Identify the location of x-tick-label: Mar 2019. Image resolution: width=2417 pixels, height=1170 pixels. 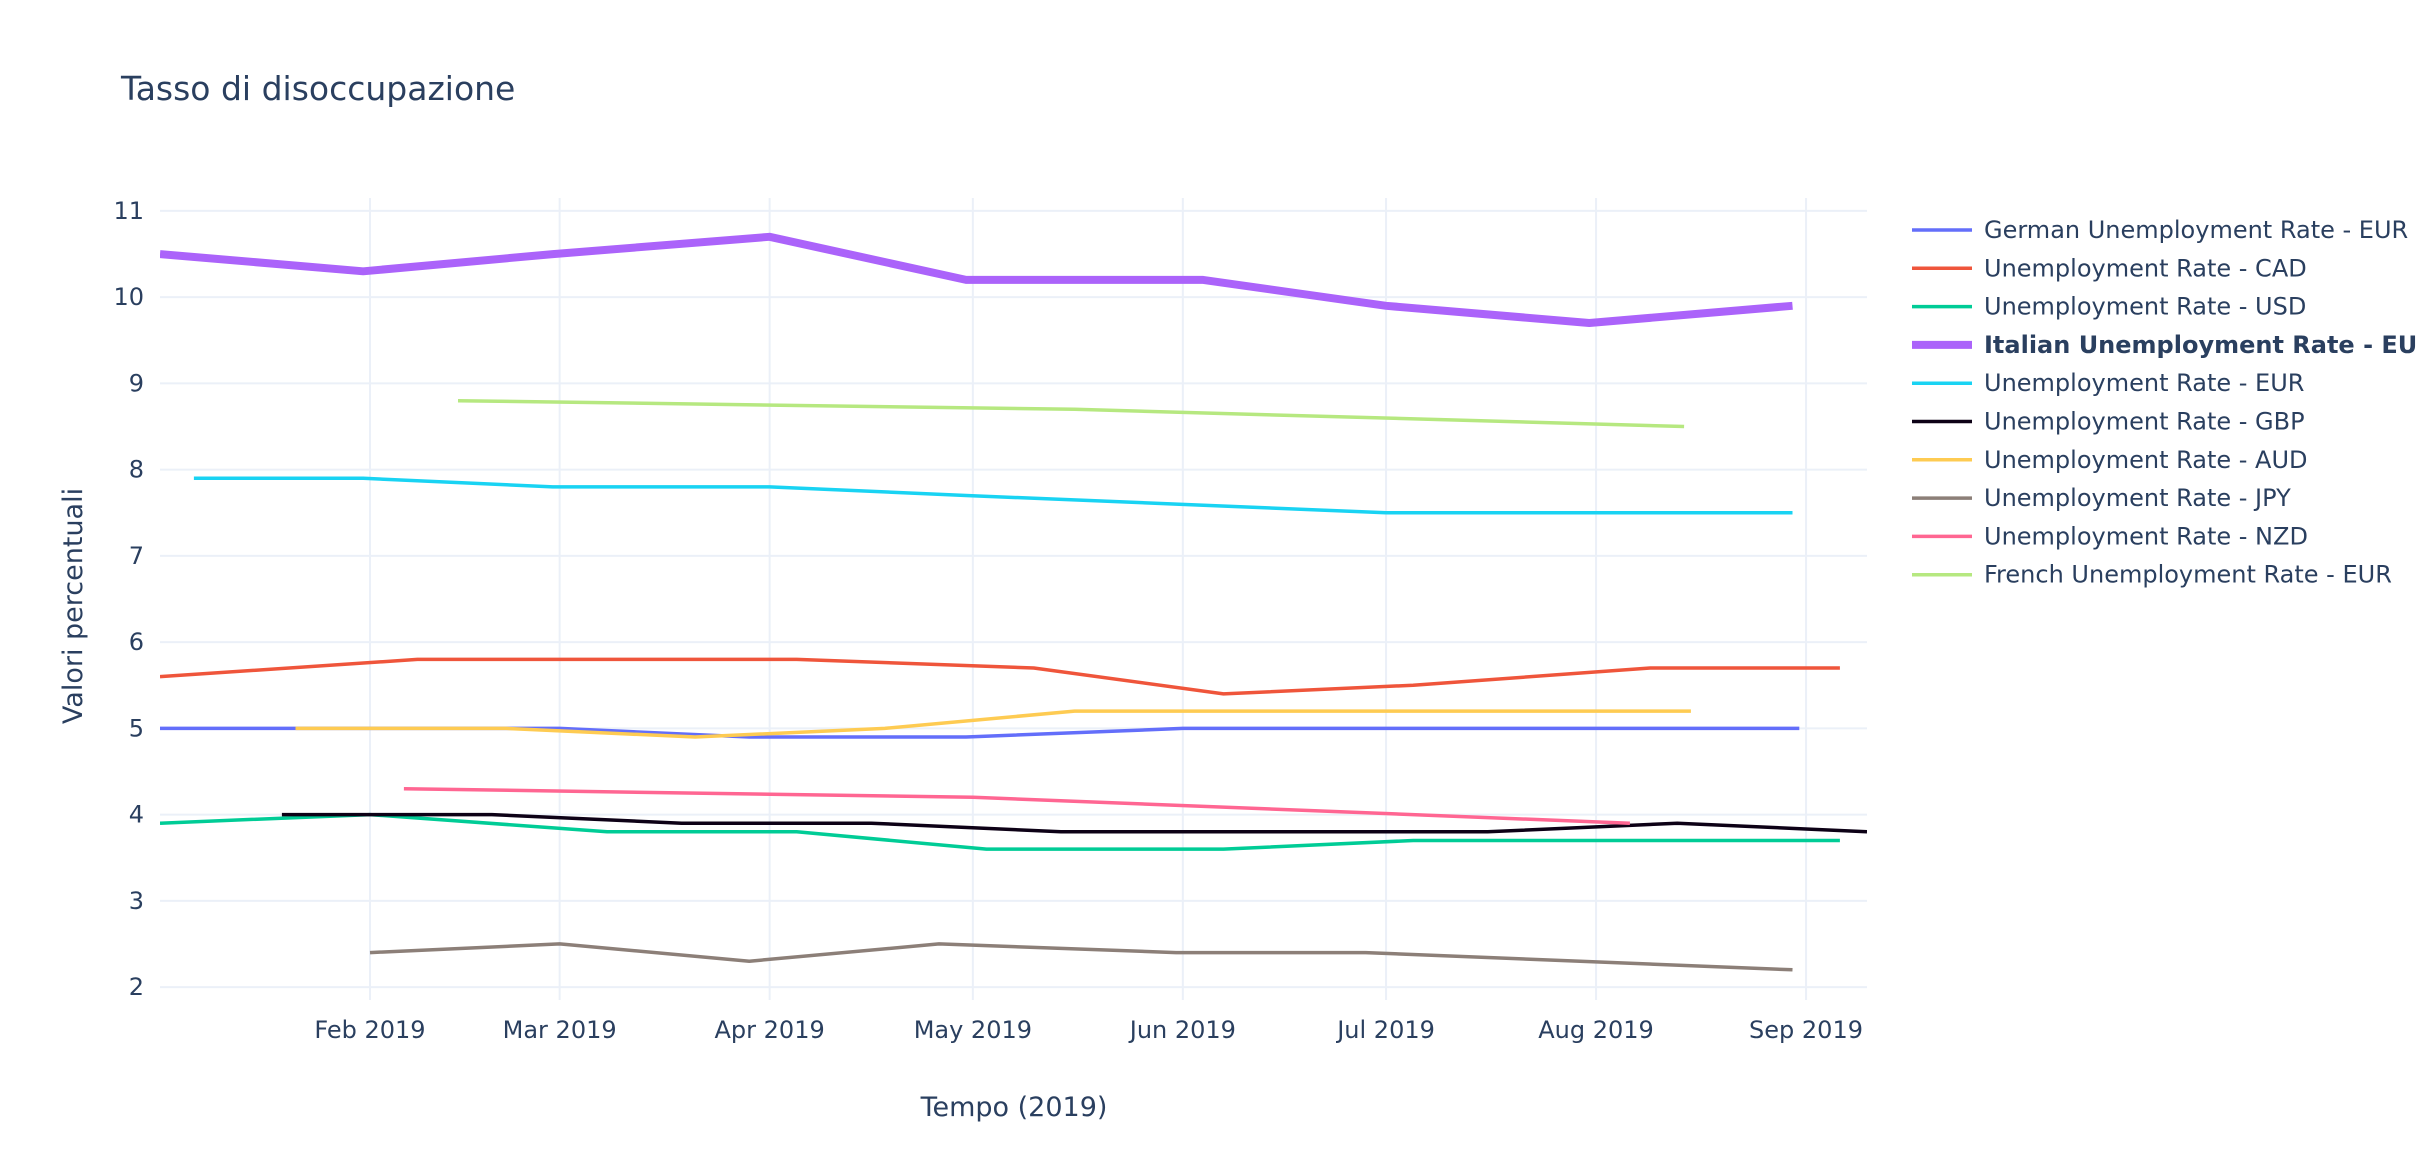
(560, 1030).